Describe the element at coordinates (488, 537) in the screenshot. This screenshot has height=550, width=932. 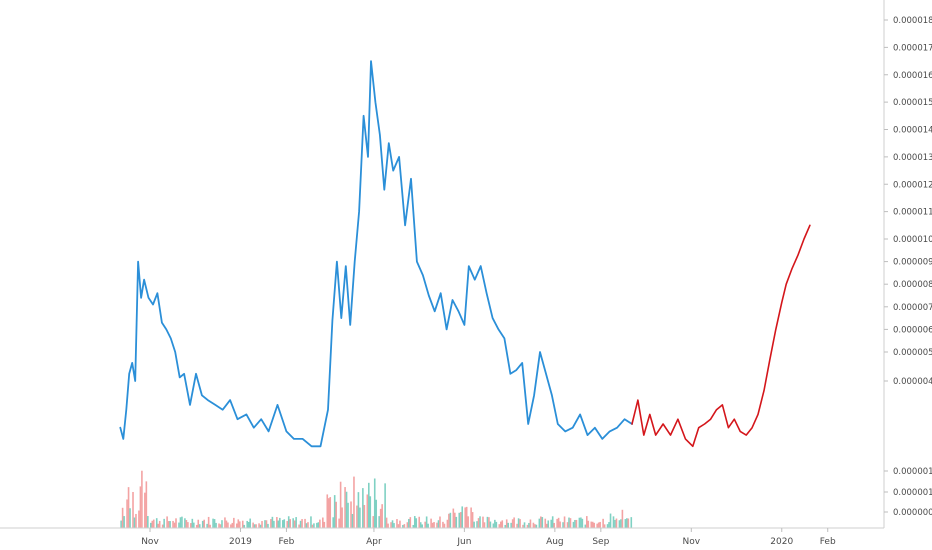
I see `x-axis: Nov 2019 Feb Apr Jun Aug Sep Nov 2020 Feb` at that location.